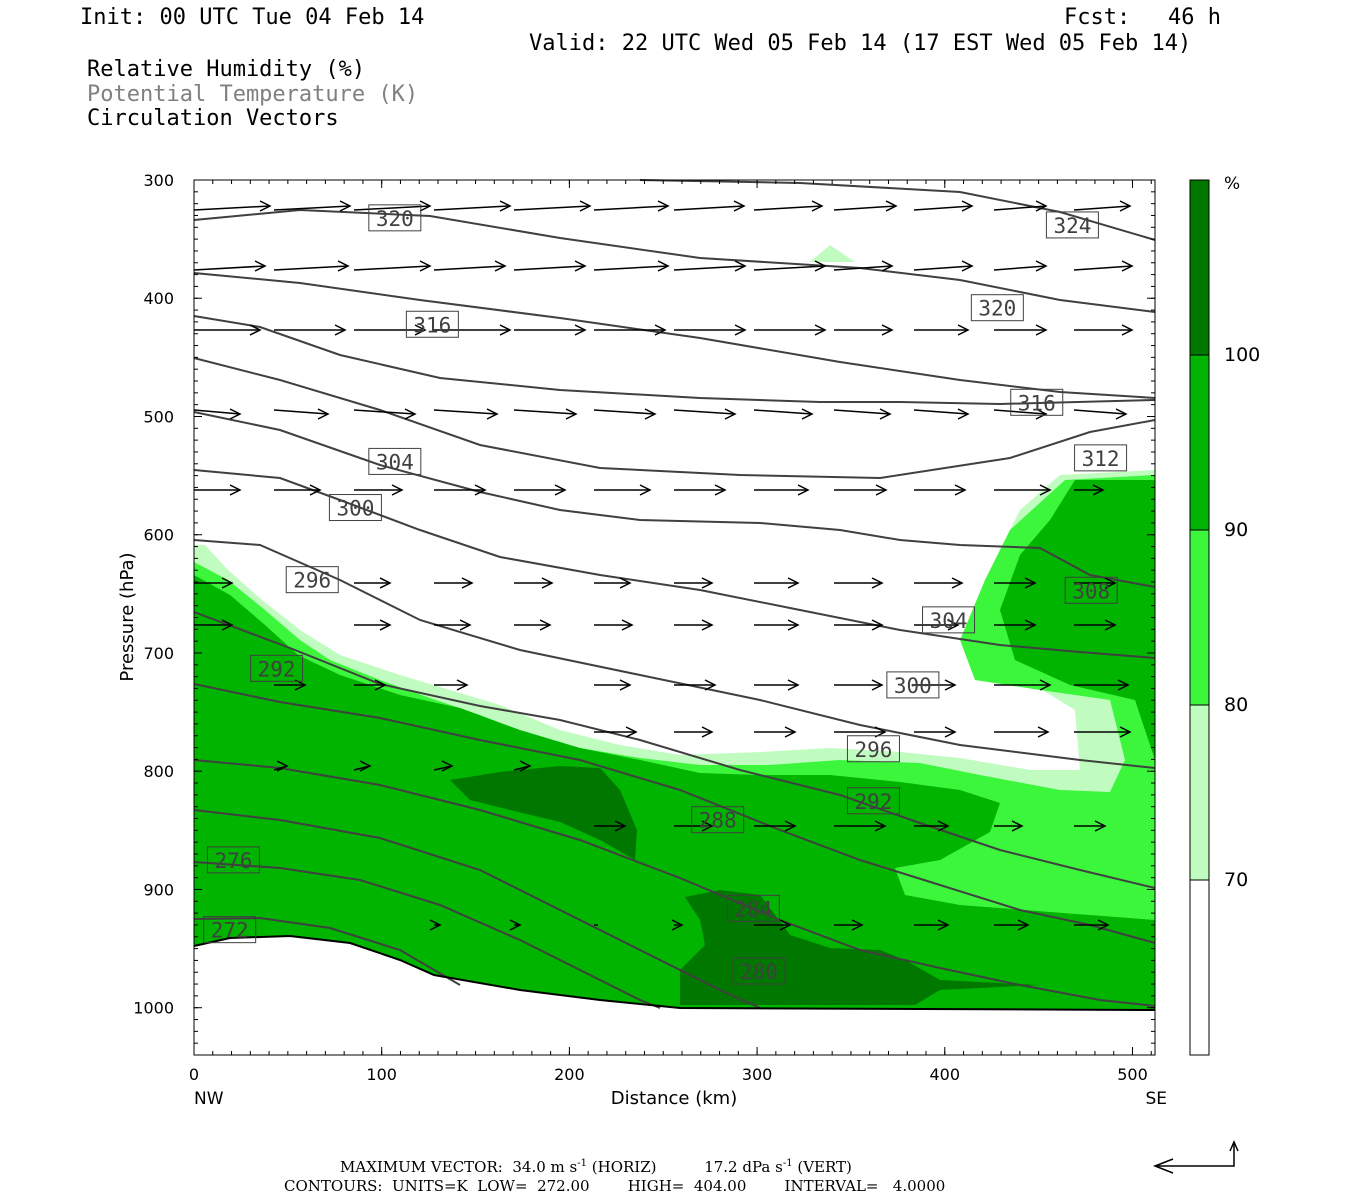  What do you see at coordinates (395, 219) in the screenshot?
I see `theta-label-text: 320` at bounding box center [395, 219].